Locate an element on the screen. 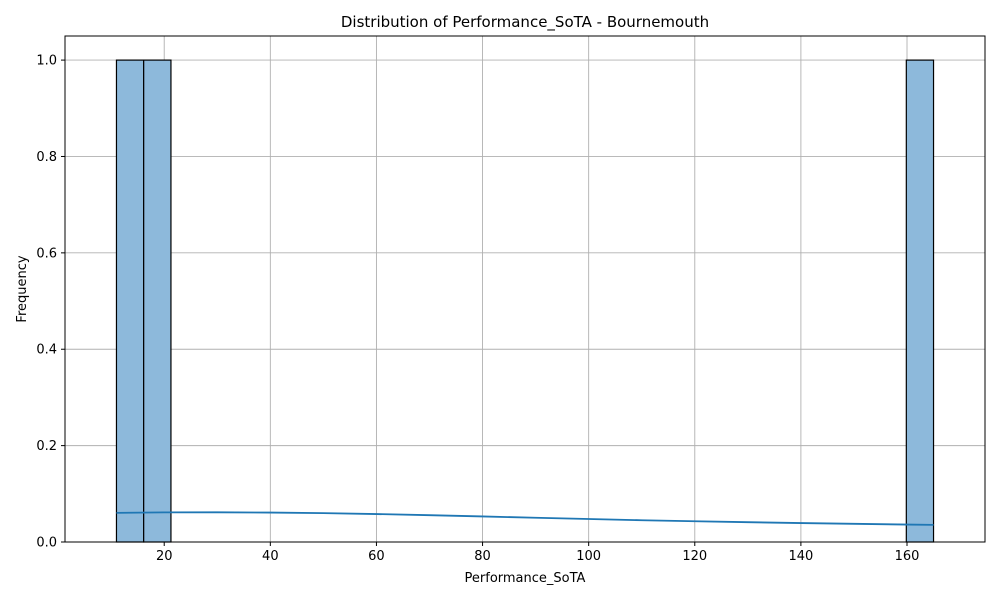 The width and height of the screenshot is (1000, 600). kde-curve is located at coordinates (525, 518).